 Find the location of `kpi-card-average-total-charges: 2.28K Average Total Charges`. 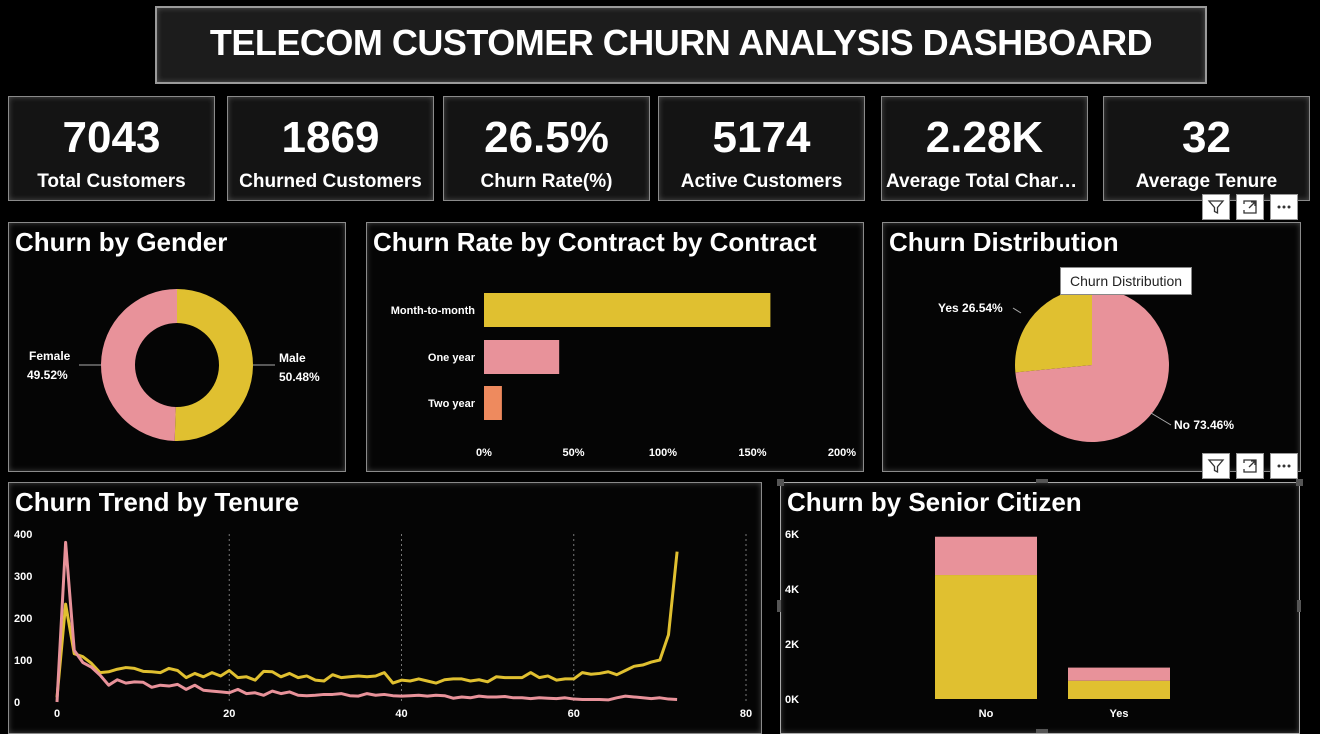

kpi-card-average-total-charges: 2.28K Average Total Charges is located at coordinates (984, 148).